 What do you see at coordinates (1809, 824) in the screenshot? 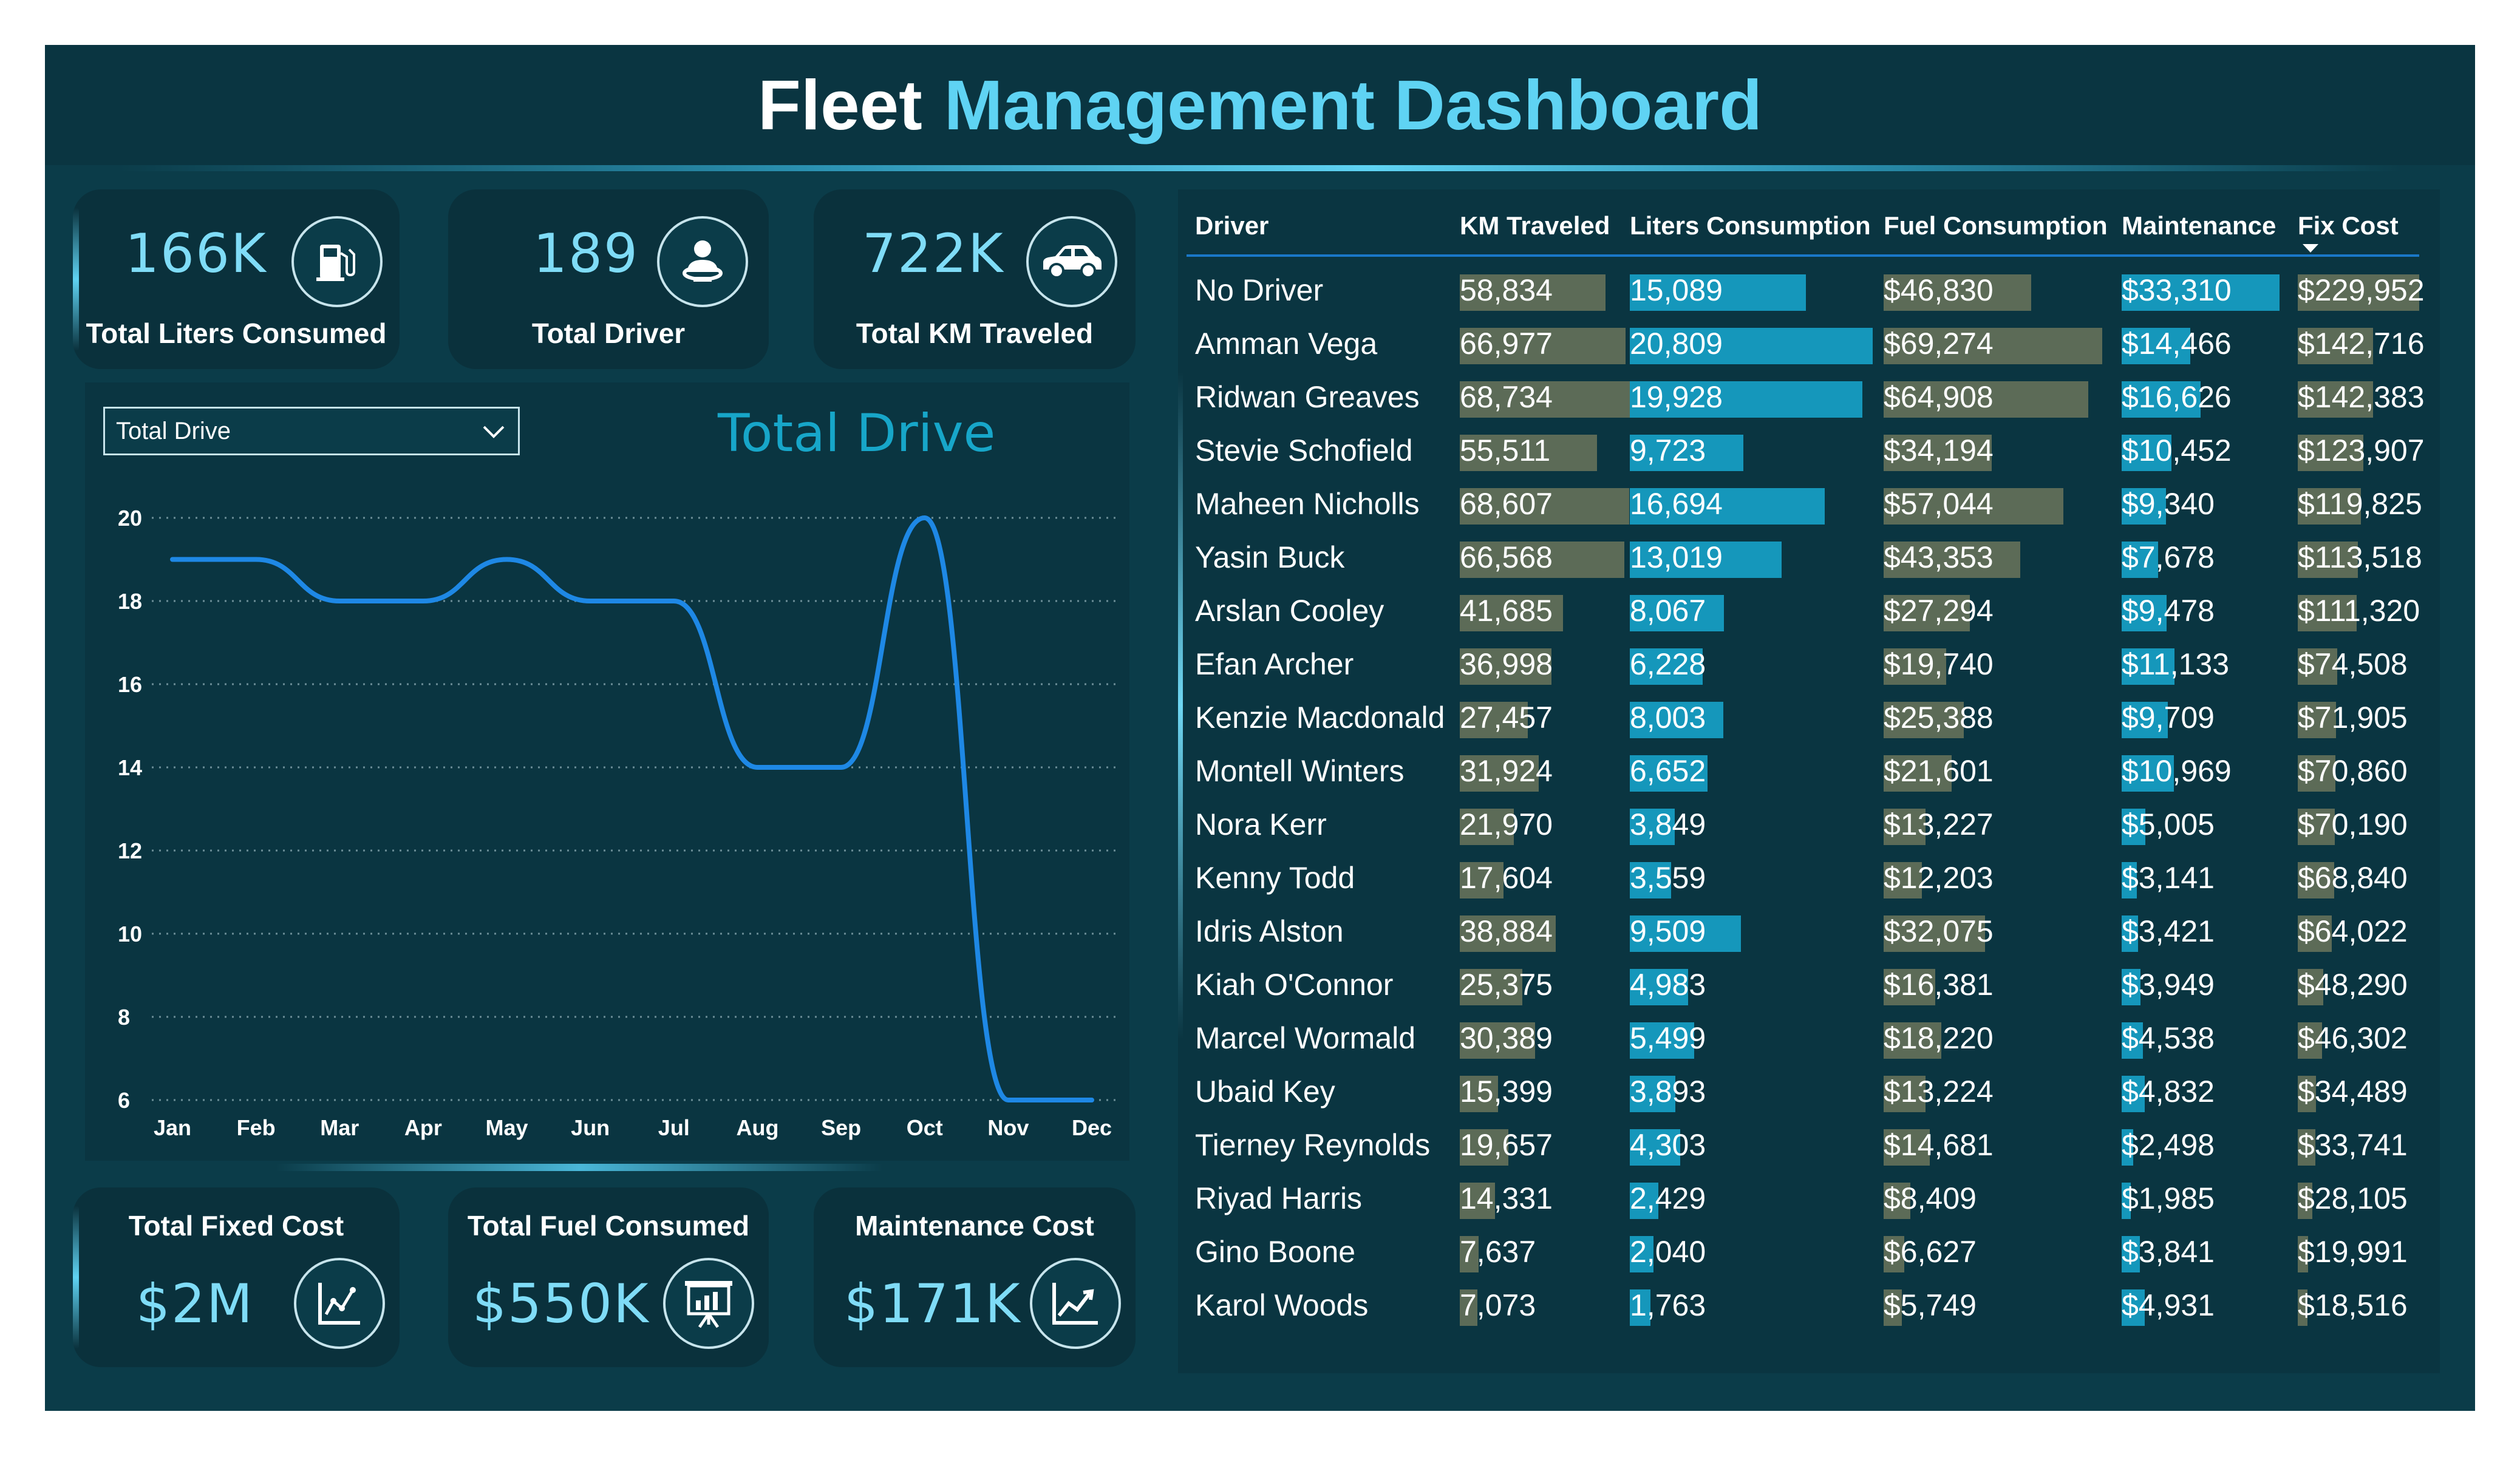
I see `table-row: Nora Kerr 21,970 3,849 $13,227 $5,005 $70,190` at bounding box center [1809, 824].